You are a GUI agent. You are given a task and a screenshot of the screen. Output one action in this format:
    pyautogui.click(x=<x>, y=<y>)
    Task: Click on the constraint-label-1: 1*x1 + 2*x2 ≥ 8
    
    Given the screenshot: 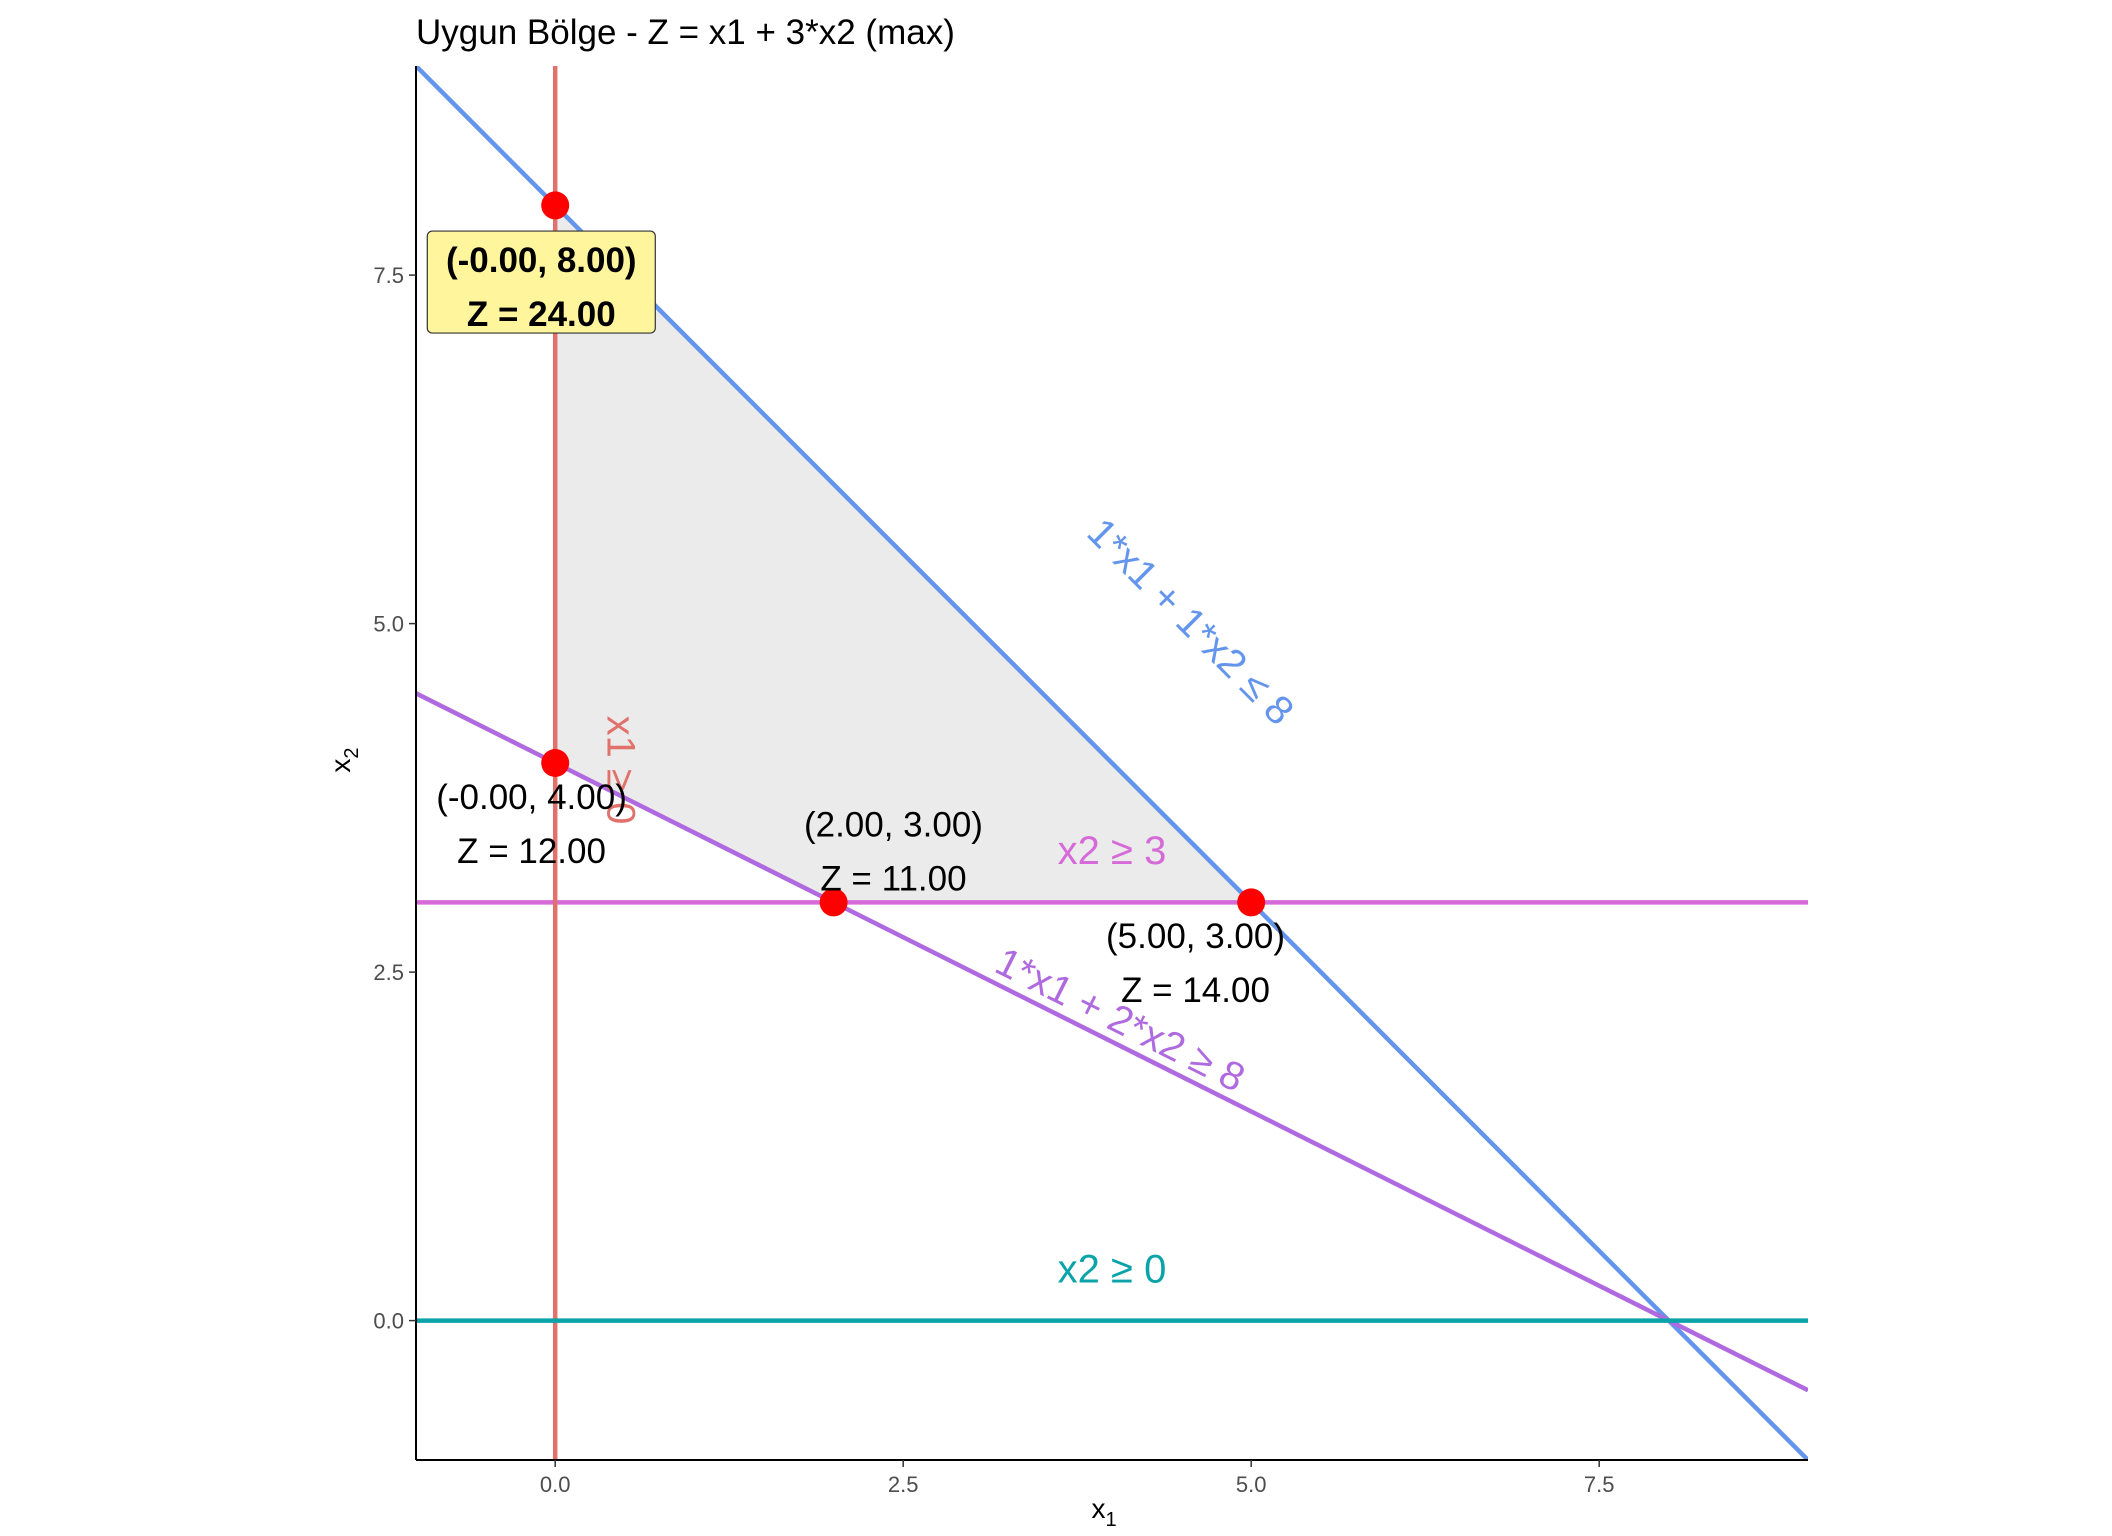 What is the action you would take?
    pyautogui.click(x=1120, y=1020)
    